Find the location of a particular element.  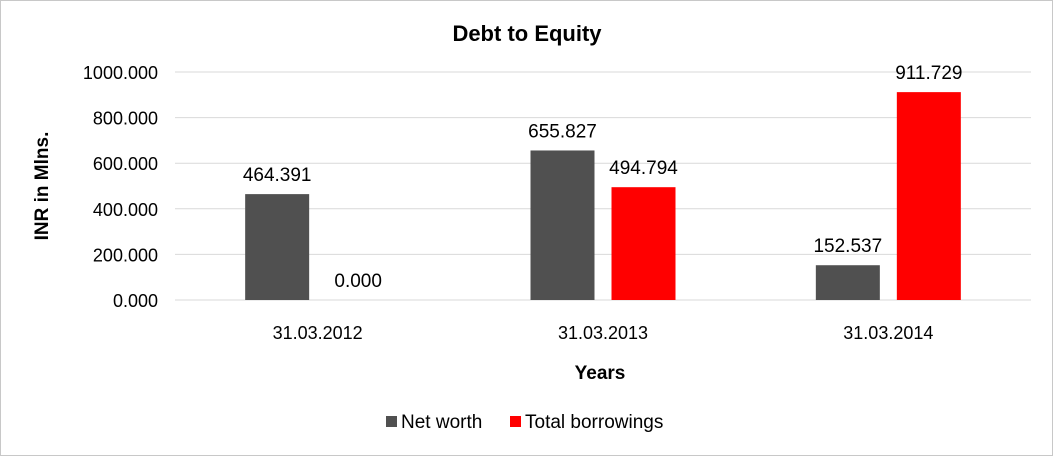

y-tick-label: 400.000 is located at coordinates (125, 210).